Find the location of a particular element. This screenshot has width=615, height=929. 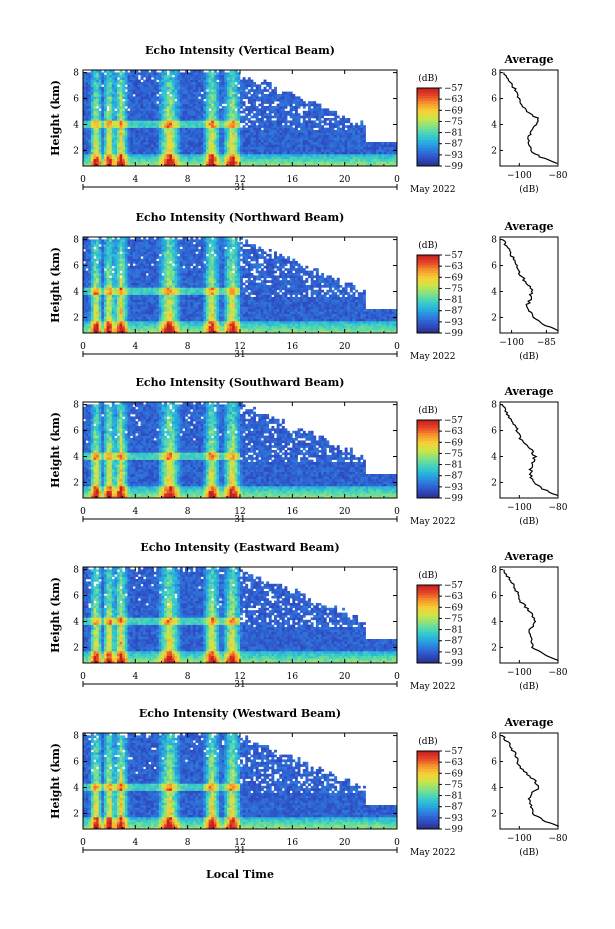

colorbar-tick-label: −87 is located at coordinates (453, 145).